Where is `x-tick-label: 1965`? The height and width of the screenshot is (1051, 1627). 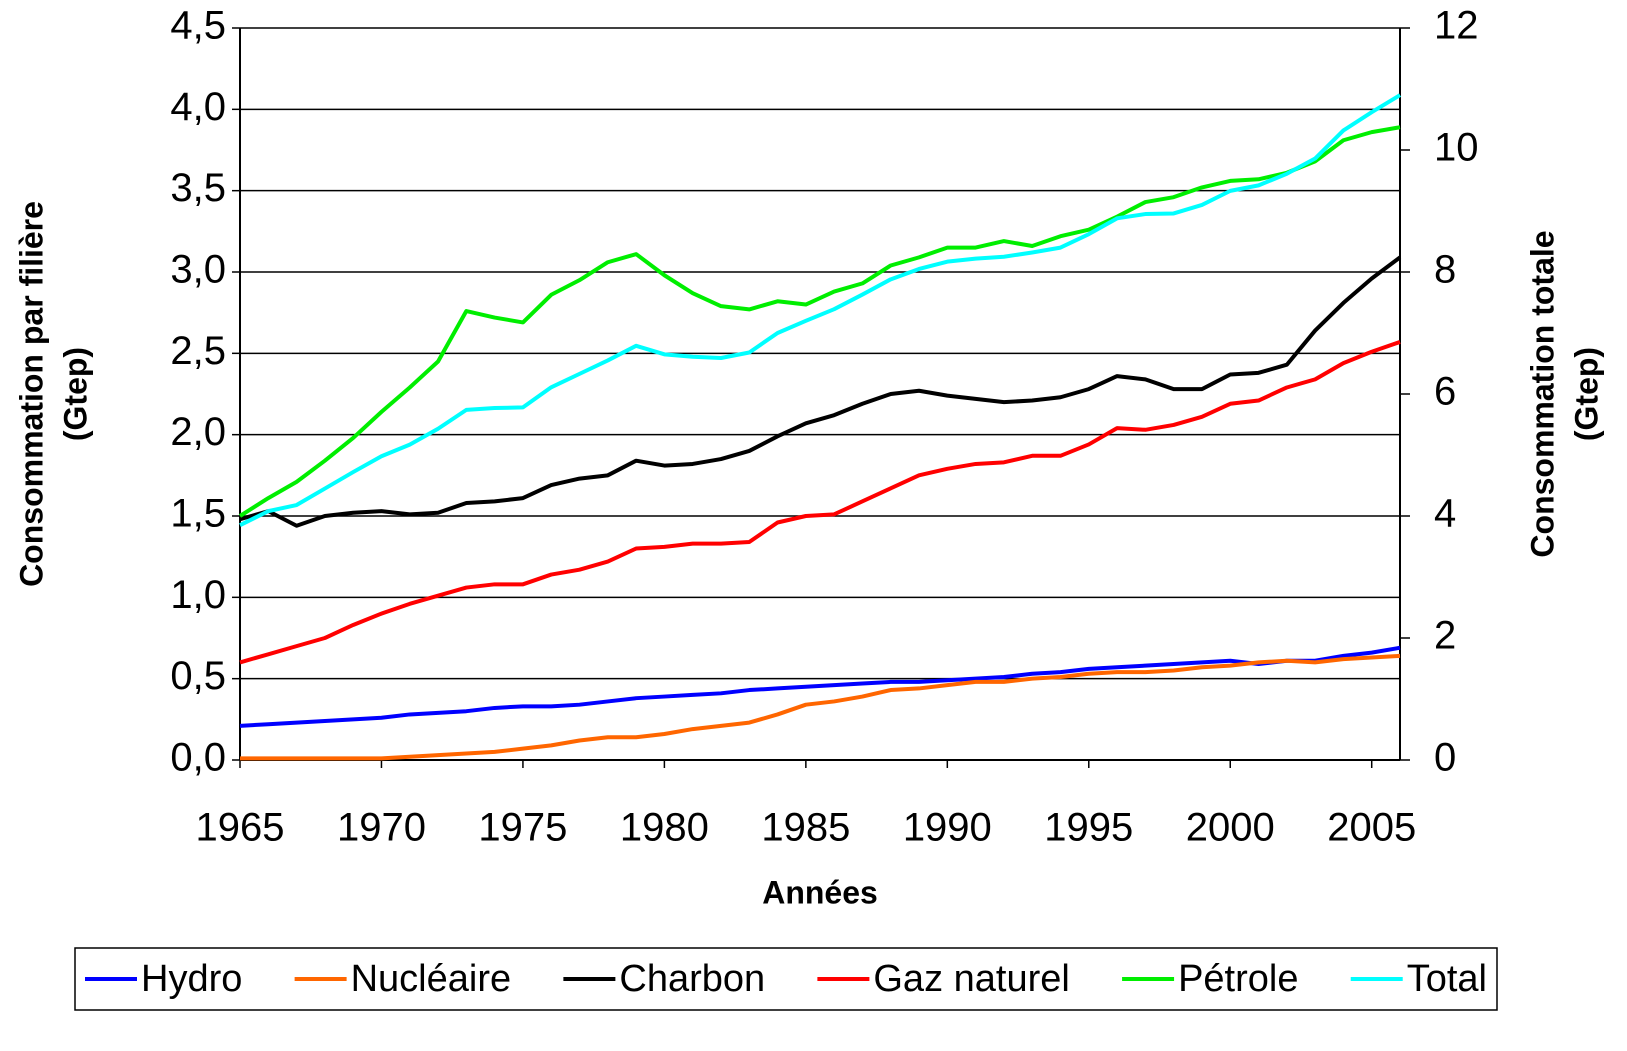
x-tick-label: 1965 is located at coordinates (240, 828).